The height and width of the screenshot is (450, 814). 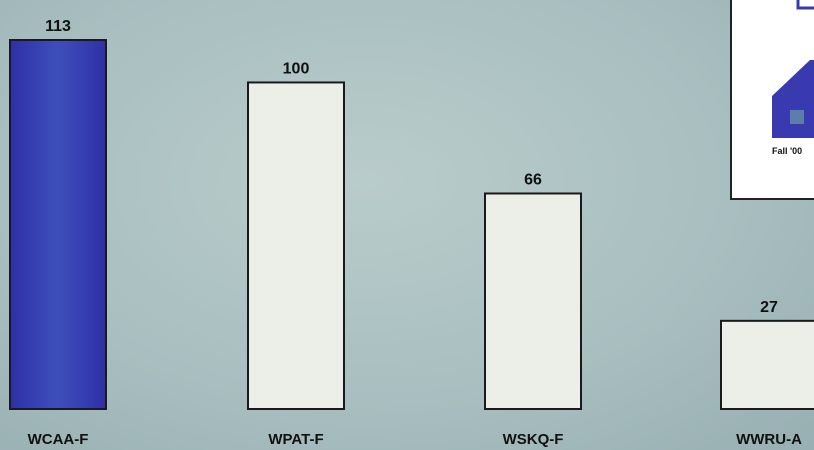 I want to click on category-label-wcaa-f: WCAA-F, so click(x=58, y=439).